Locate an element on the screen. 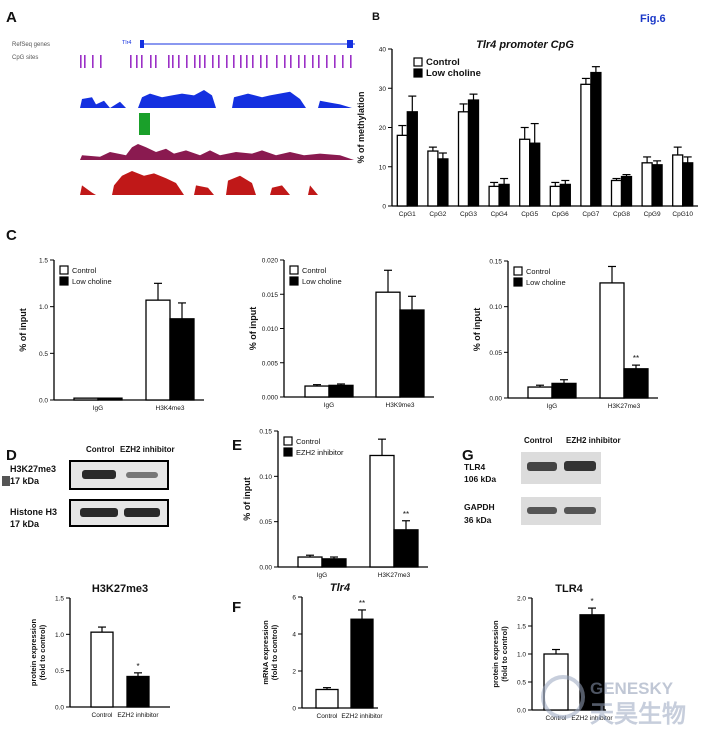 The height and width of the screenshot is (732, 710). panel-label-c: C is located at coordinates (11, 235).